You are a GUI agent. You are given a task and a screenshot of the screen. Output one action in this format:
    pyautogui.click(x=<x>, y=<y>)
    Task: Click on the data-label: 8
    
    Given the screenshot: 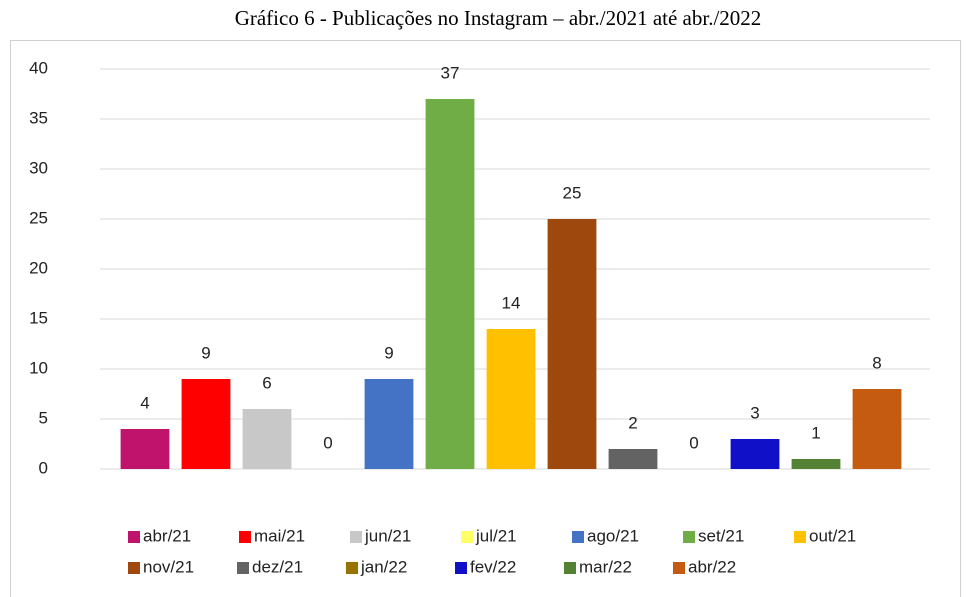 What is the action you would take?
    pyautogui.click(x=876, y=362)
    